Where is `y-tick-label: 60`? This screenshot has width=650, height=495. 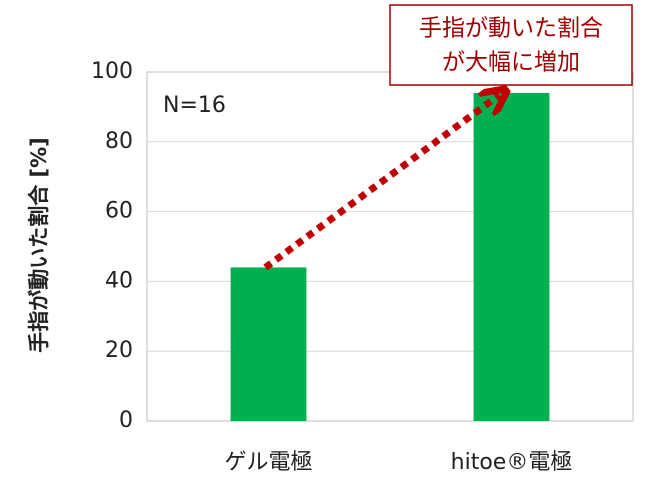 y-tick-label: 60 is located at coordinates (119, 211).